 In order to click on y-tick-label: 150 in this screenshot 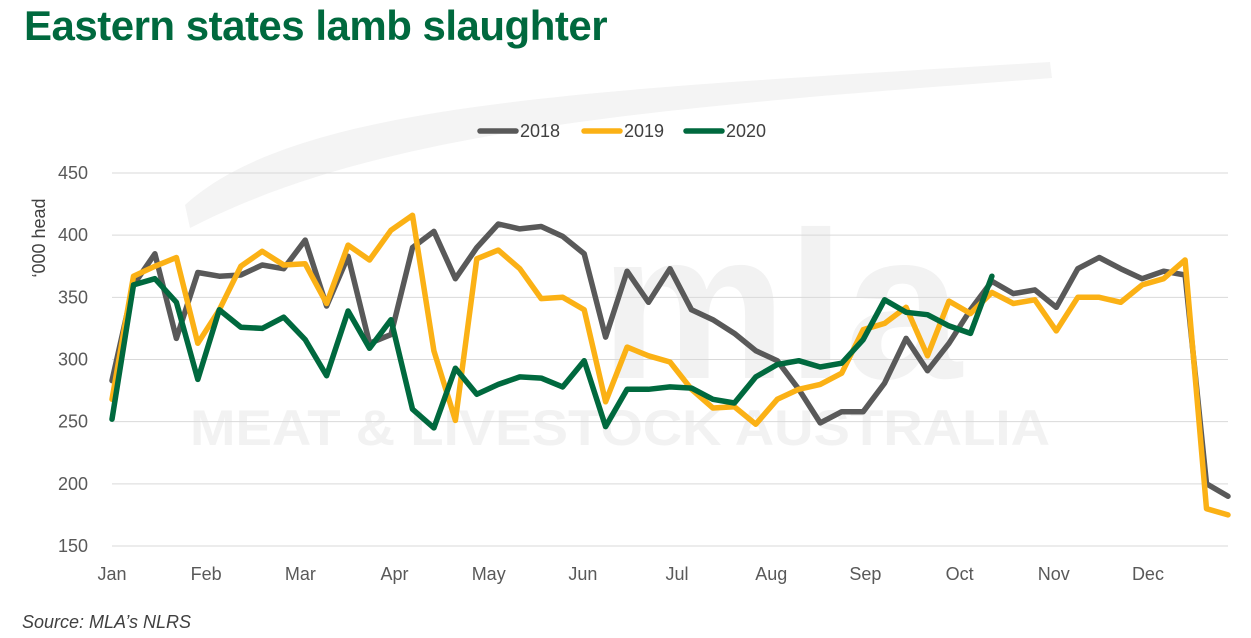, I will do `click(73, 546)`.